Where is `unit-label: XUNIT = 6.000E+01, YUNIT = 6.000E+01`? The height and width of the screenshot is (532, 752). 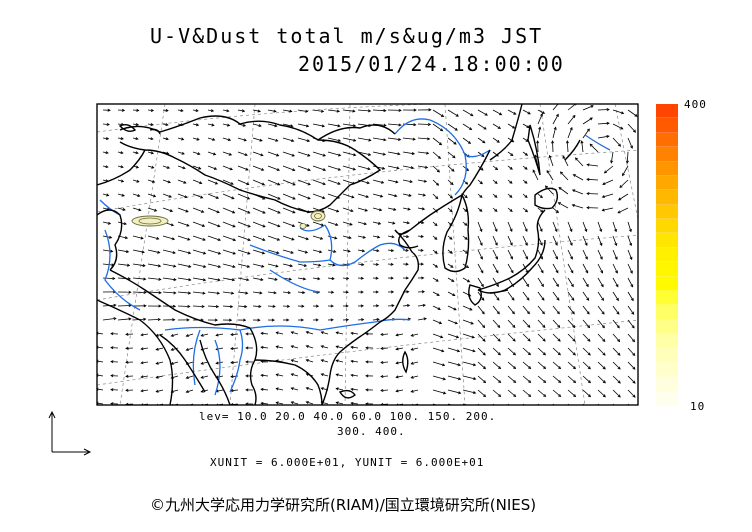 unit-label: XUNIT = 6.000E+01, YUNIT = 6.000E+01 is located at coordinates (347, 462).